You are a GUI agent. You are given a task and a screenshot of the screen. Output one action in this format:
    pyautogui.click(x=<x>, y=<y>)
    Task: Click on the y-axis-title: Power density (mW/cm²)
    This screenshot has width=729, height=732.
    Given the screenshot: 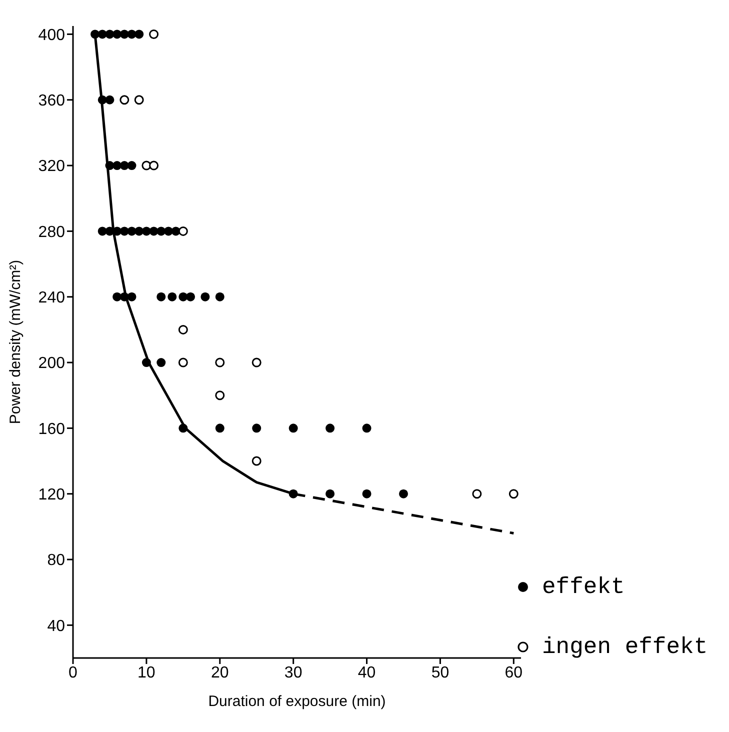 What is the action you would take?
    pyautogui.click(x=15, y=342)
    